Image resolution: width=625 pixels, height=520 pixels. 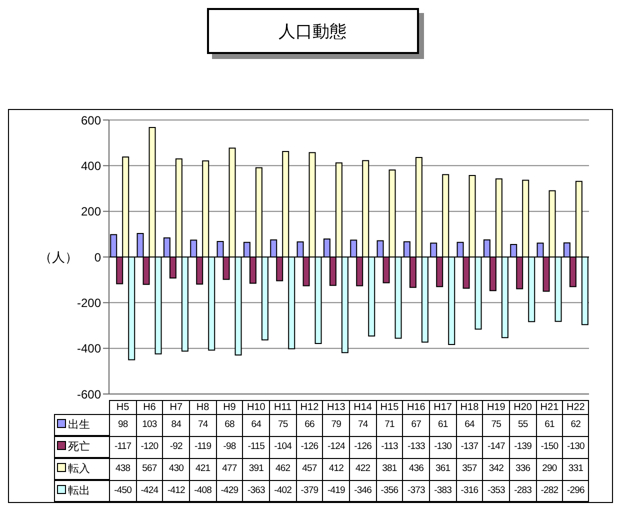 I want to click on data-label: -119, so click(x=202, y=447).